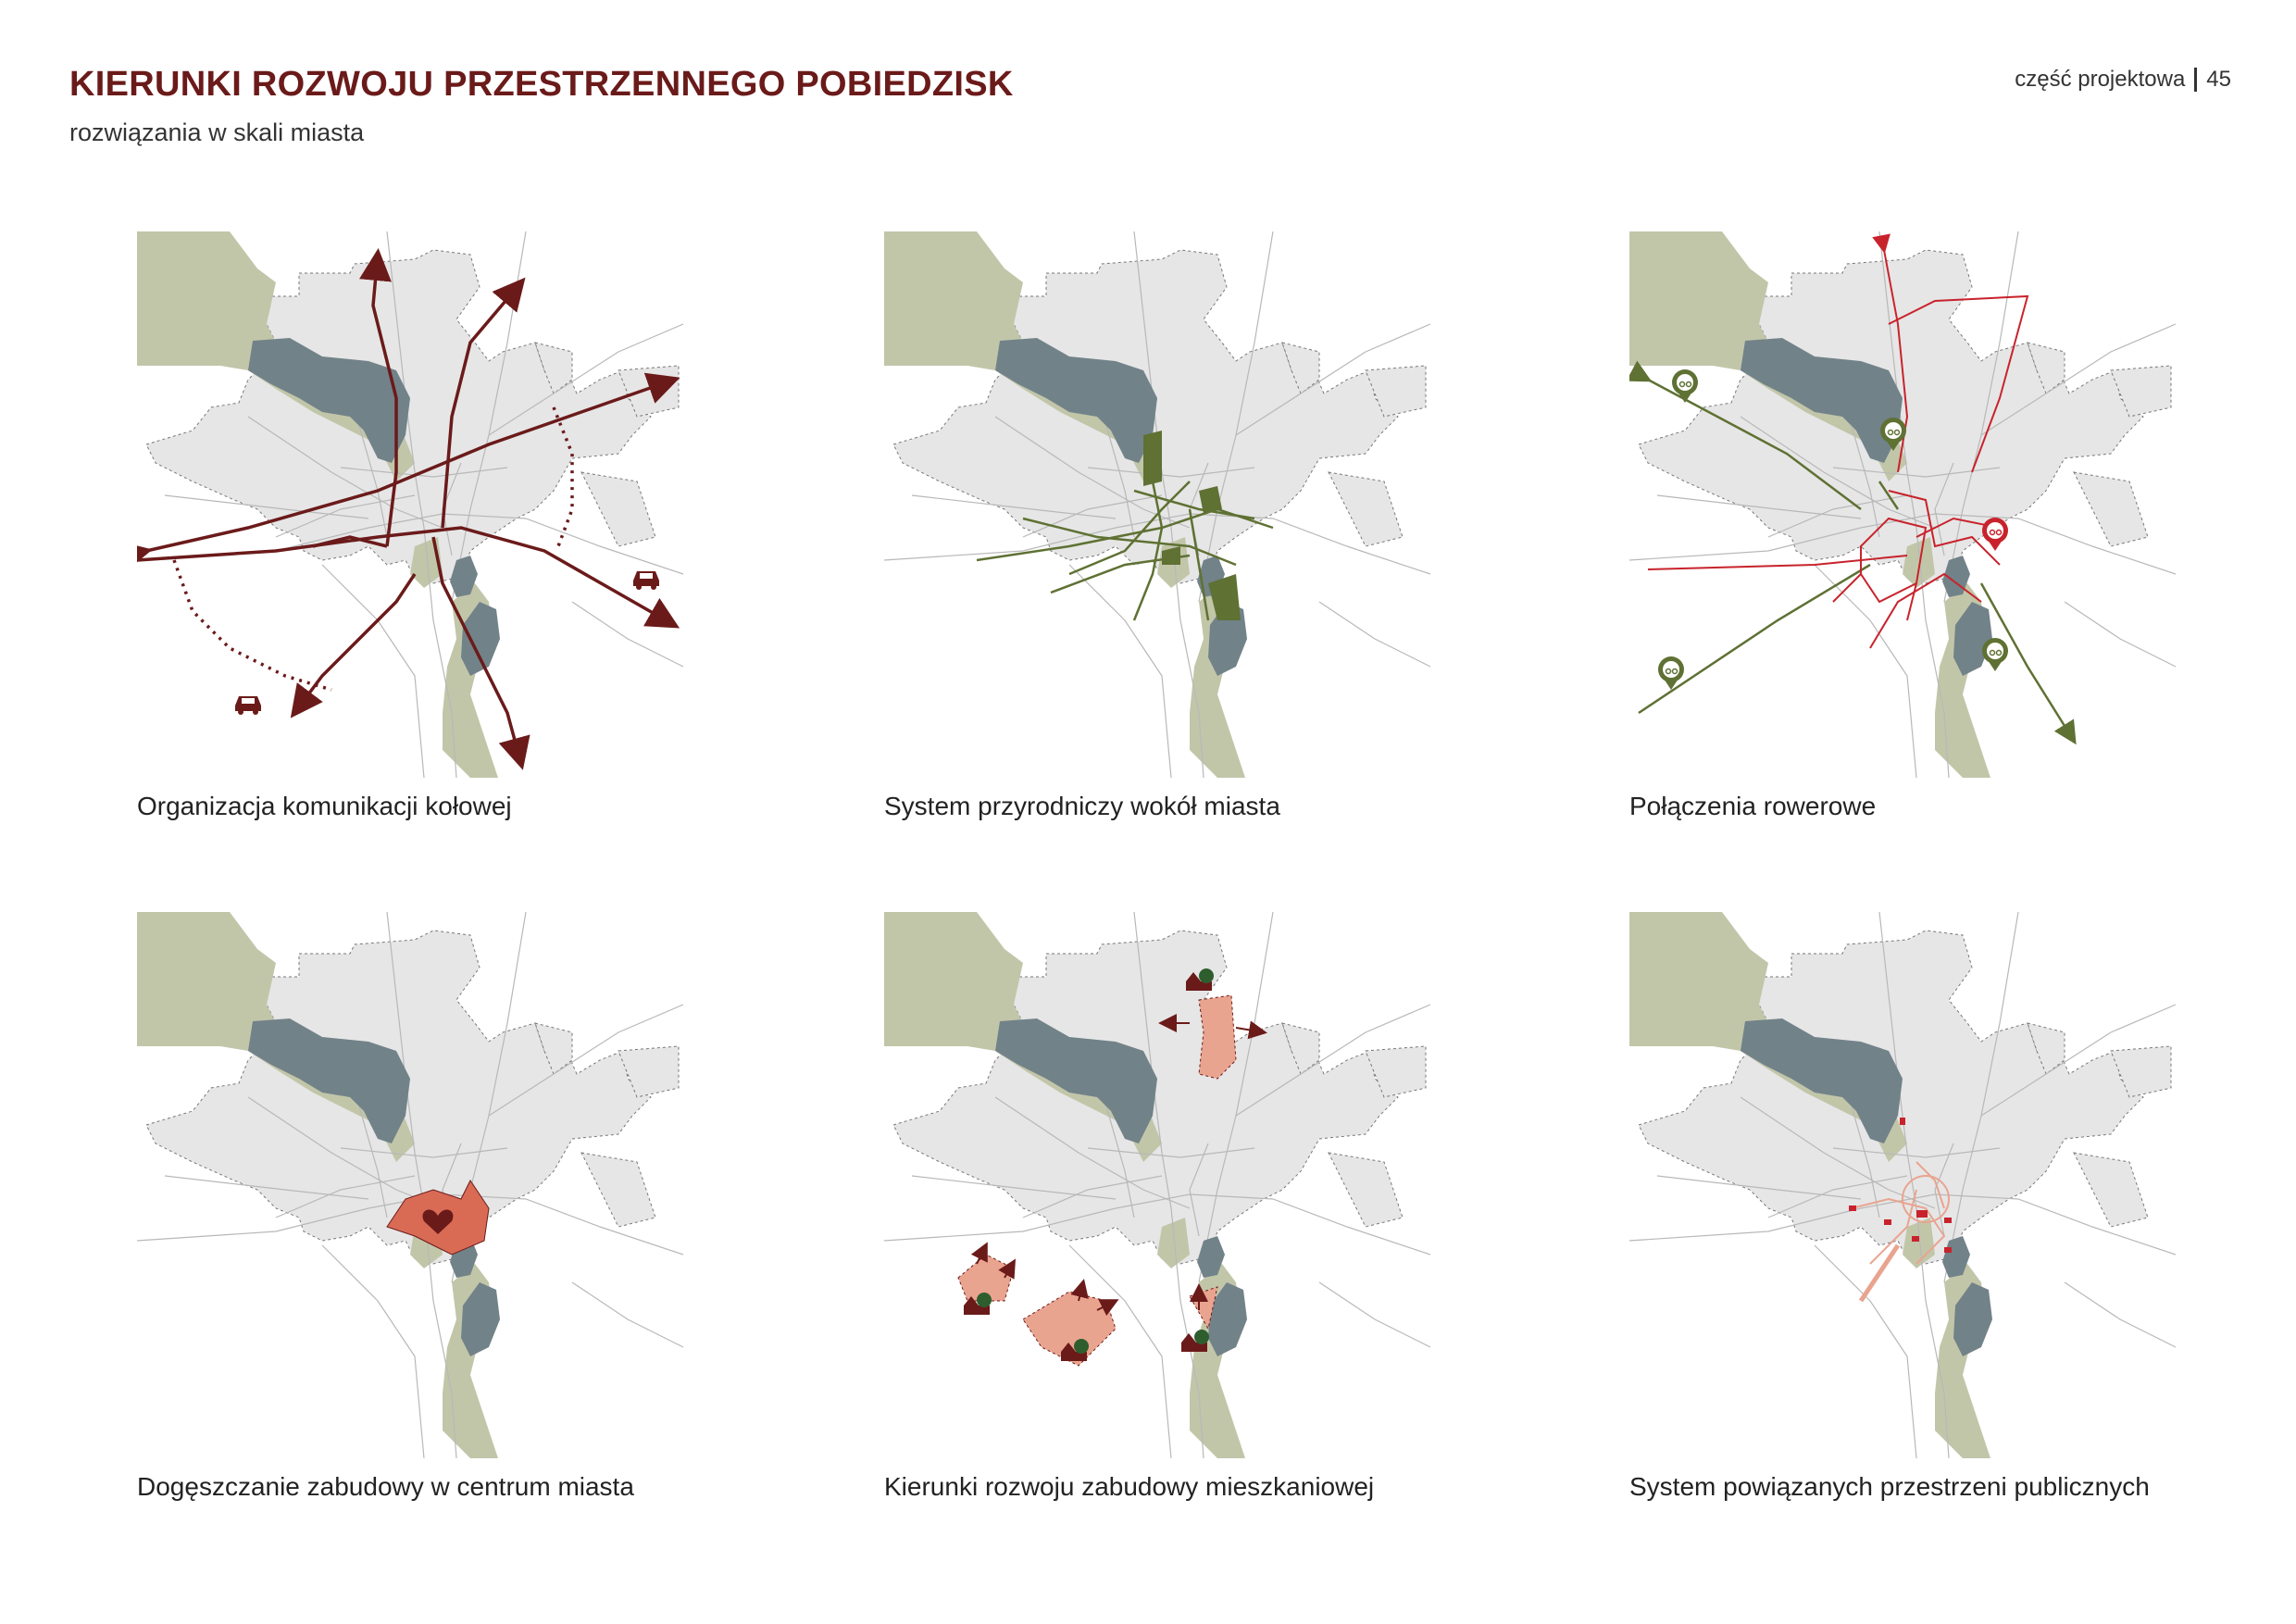 The width and height of the screenshot is (2296, 1624). I want to click on section-label: część projektowa, so click(2100, 79).